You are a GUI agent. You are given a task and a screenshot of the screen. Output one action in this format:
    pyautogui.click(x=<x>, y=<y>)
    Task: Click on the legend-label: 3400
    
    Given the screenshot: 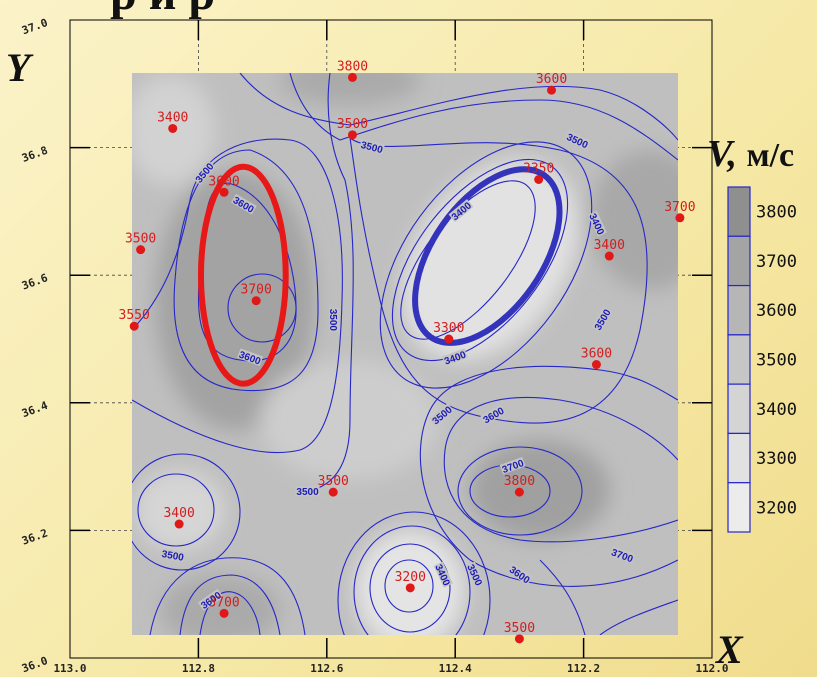 What is the action you would take?
    pyautogui.click(x=776, y=410)
    